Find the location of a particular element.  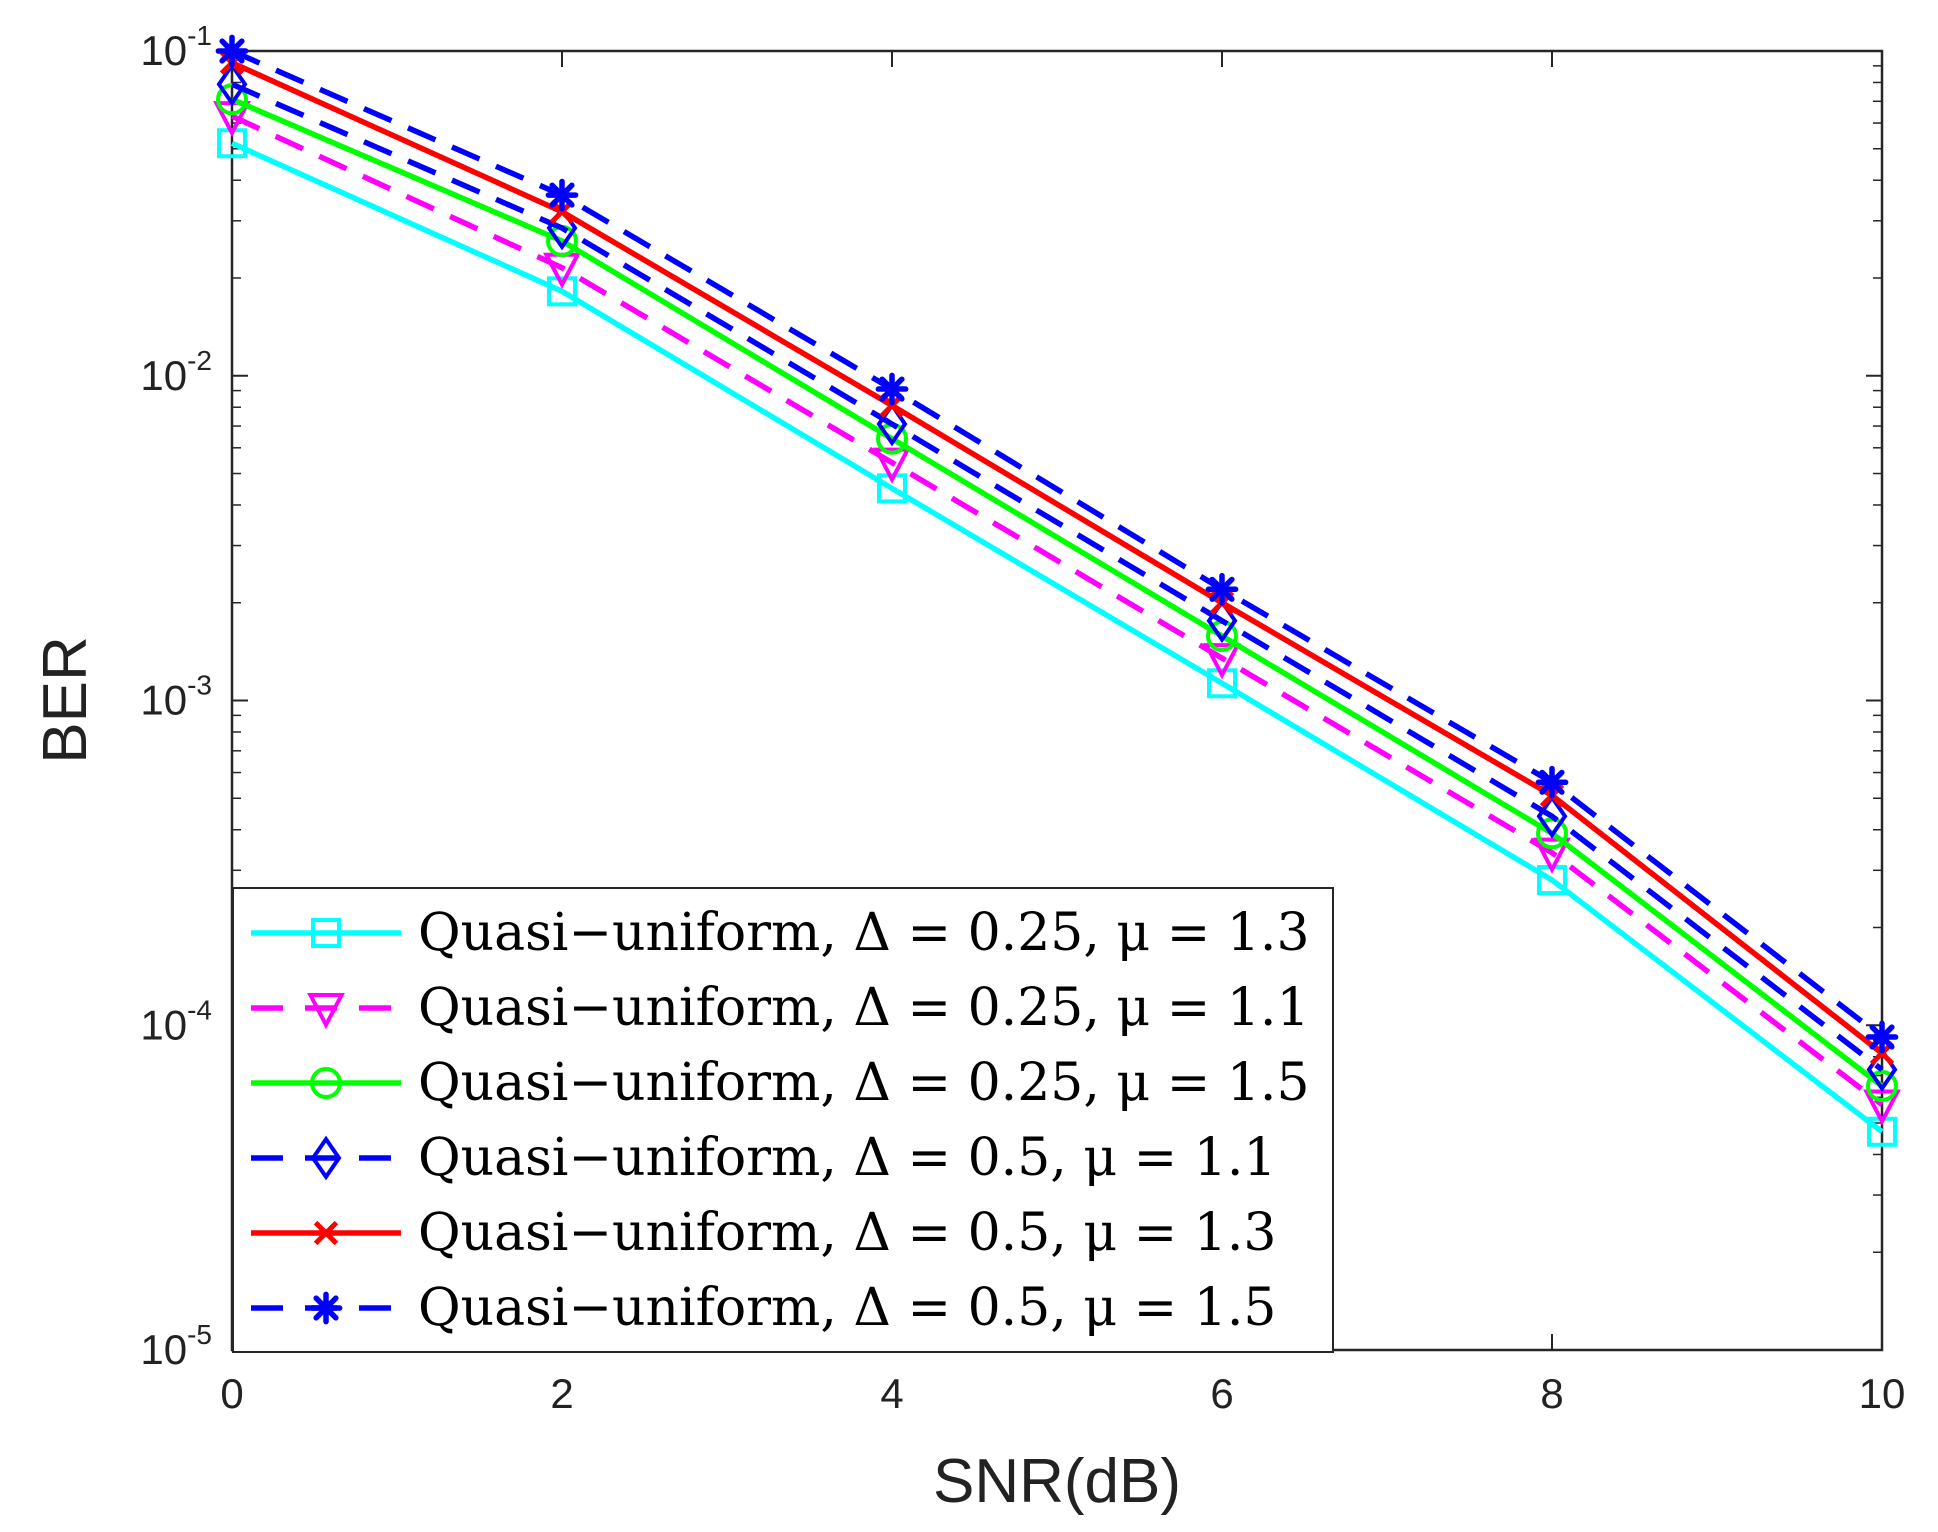

y-tick-label-0: 10⁻¹ is located at coordinates (176, 47).